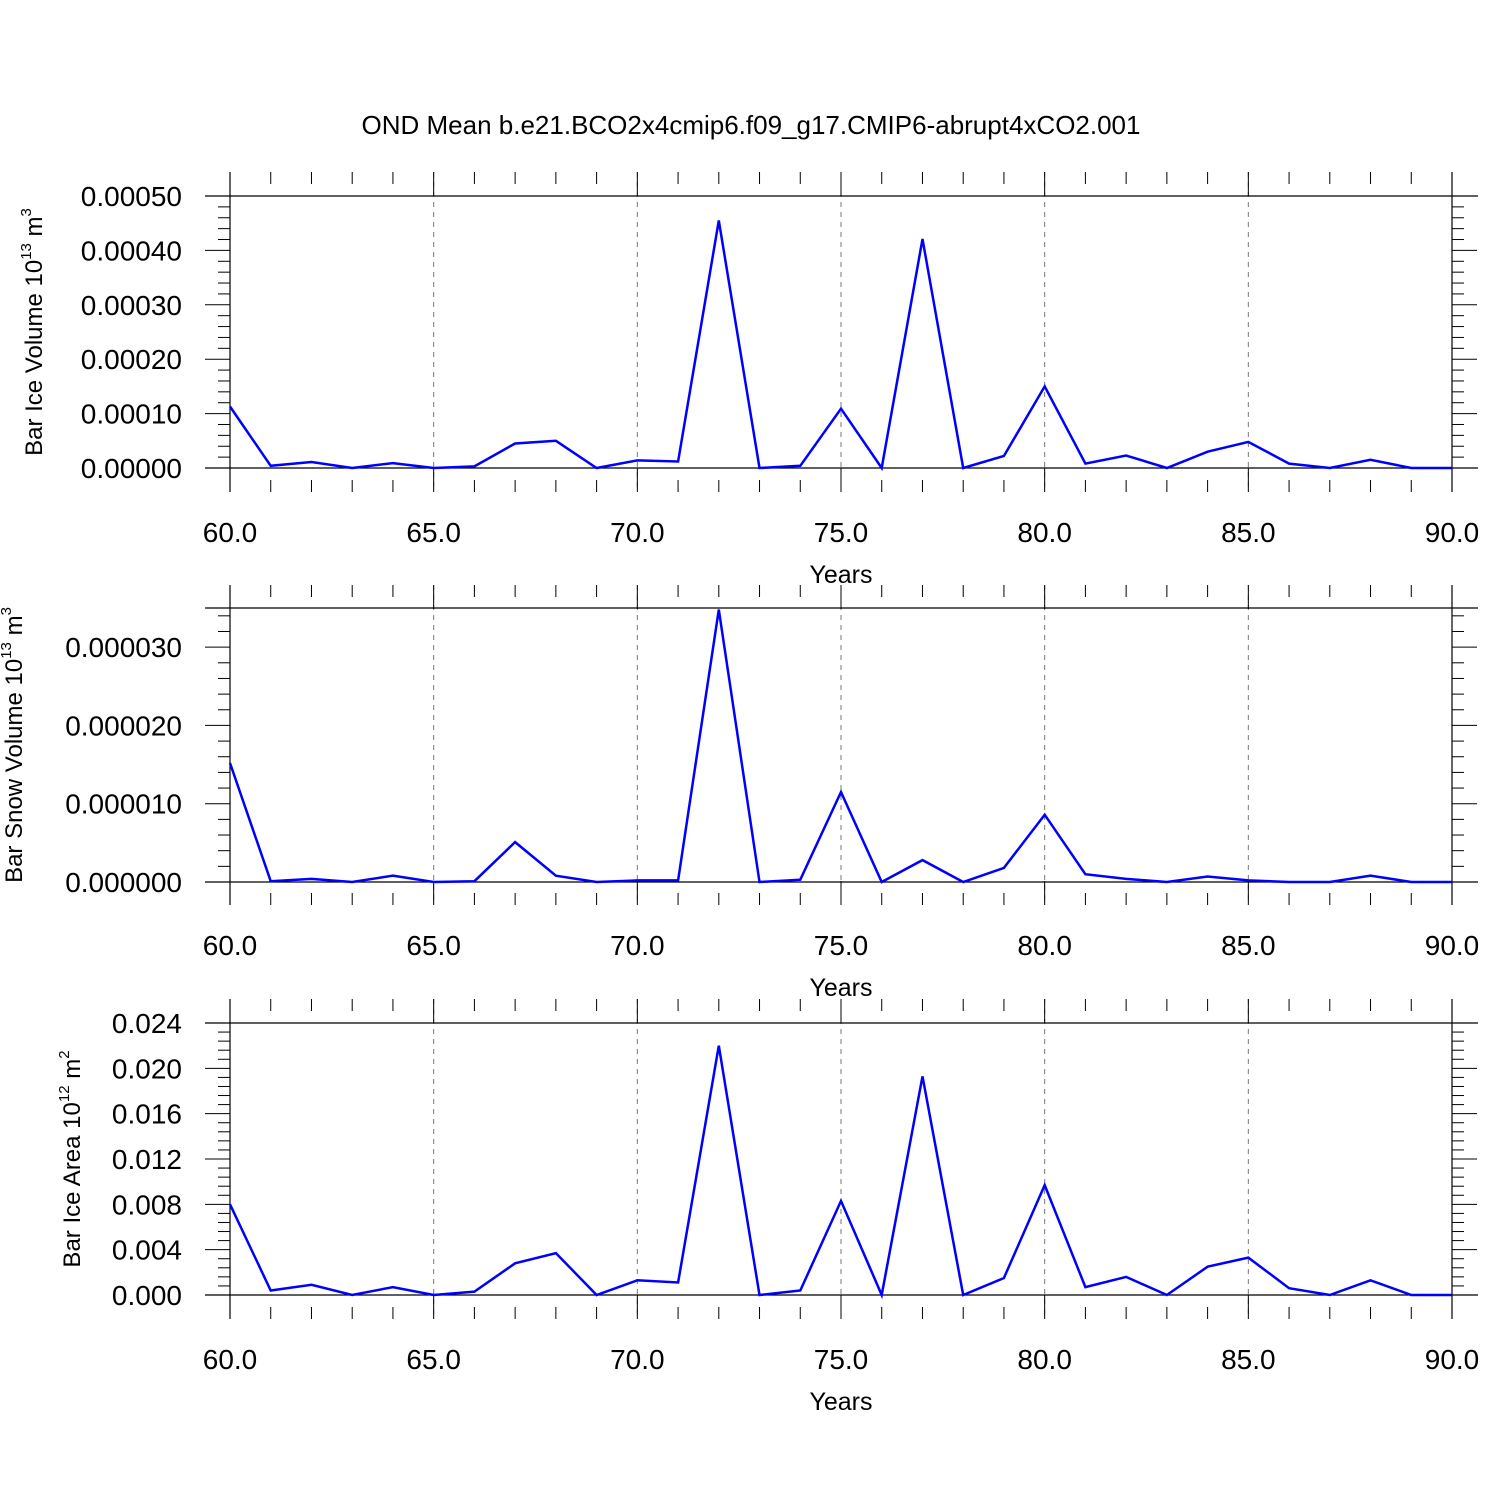 The width and height of the screenshot is (1500, 1500). Describe the element at coordinates (147, 1068) in the screenshot. I see `y-tick-label: 0.020` at that location.